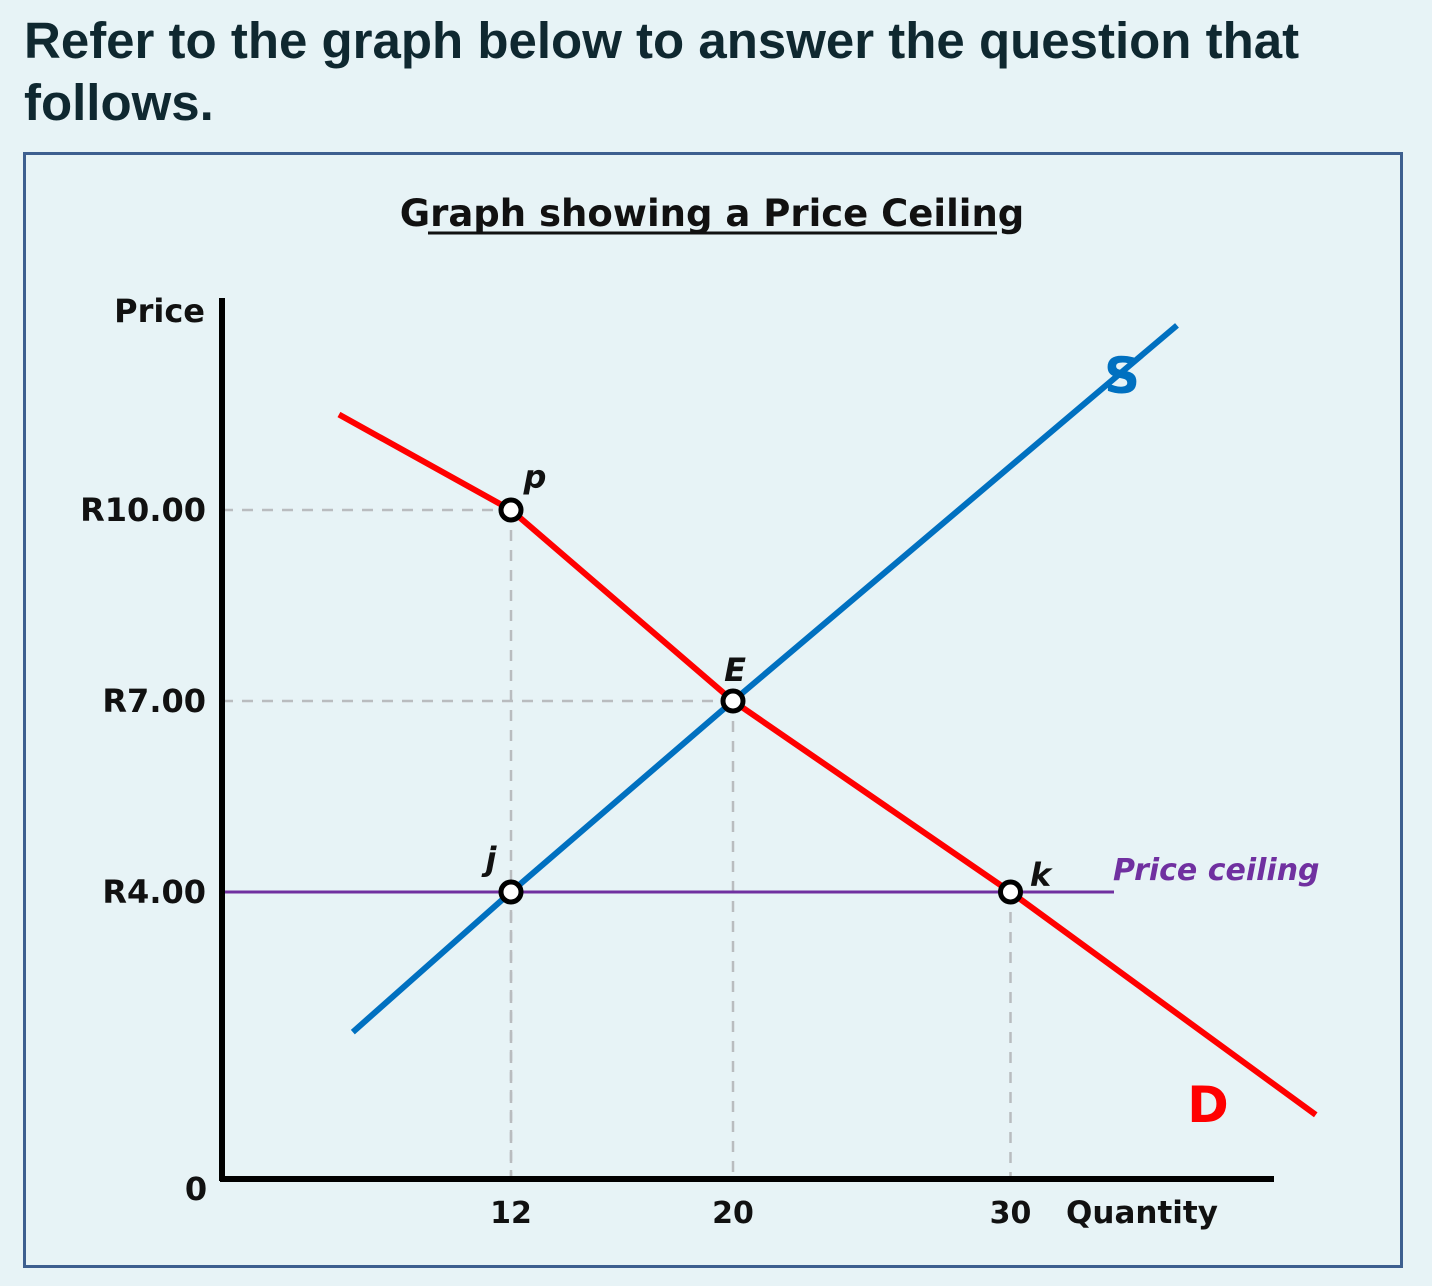  What do you see at coordinates (1041, 875) in the screenshot?
I see `point-label-k: k` at bounding box center [1041, 875].